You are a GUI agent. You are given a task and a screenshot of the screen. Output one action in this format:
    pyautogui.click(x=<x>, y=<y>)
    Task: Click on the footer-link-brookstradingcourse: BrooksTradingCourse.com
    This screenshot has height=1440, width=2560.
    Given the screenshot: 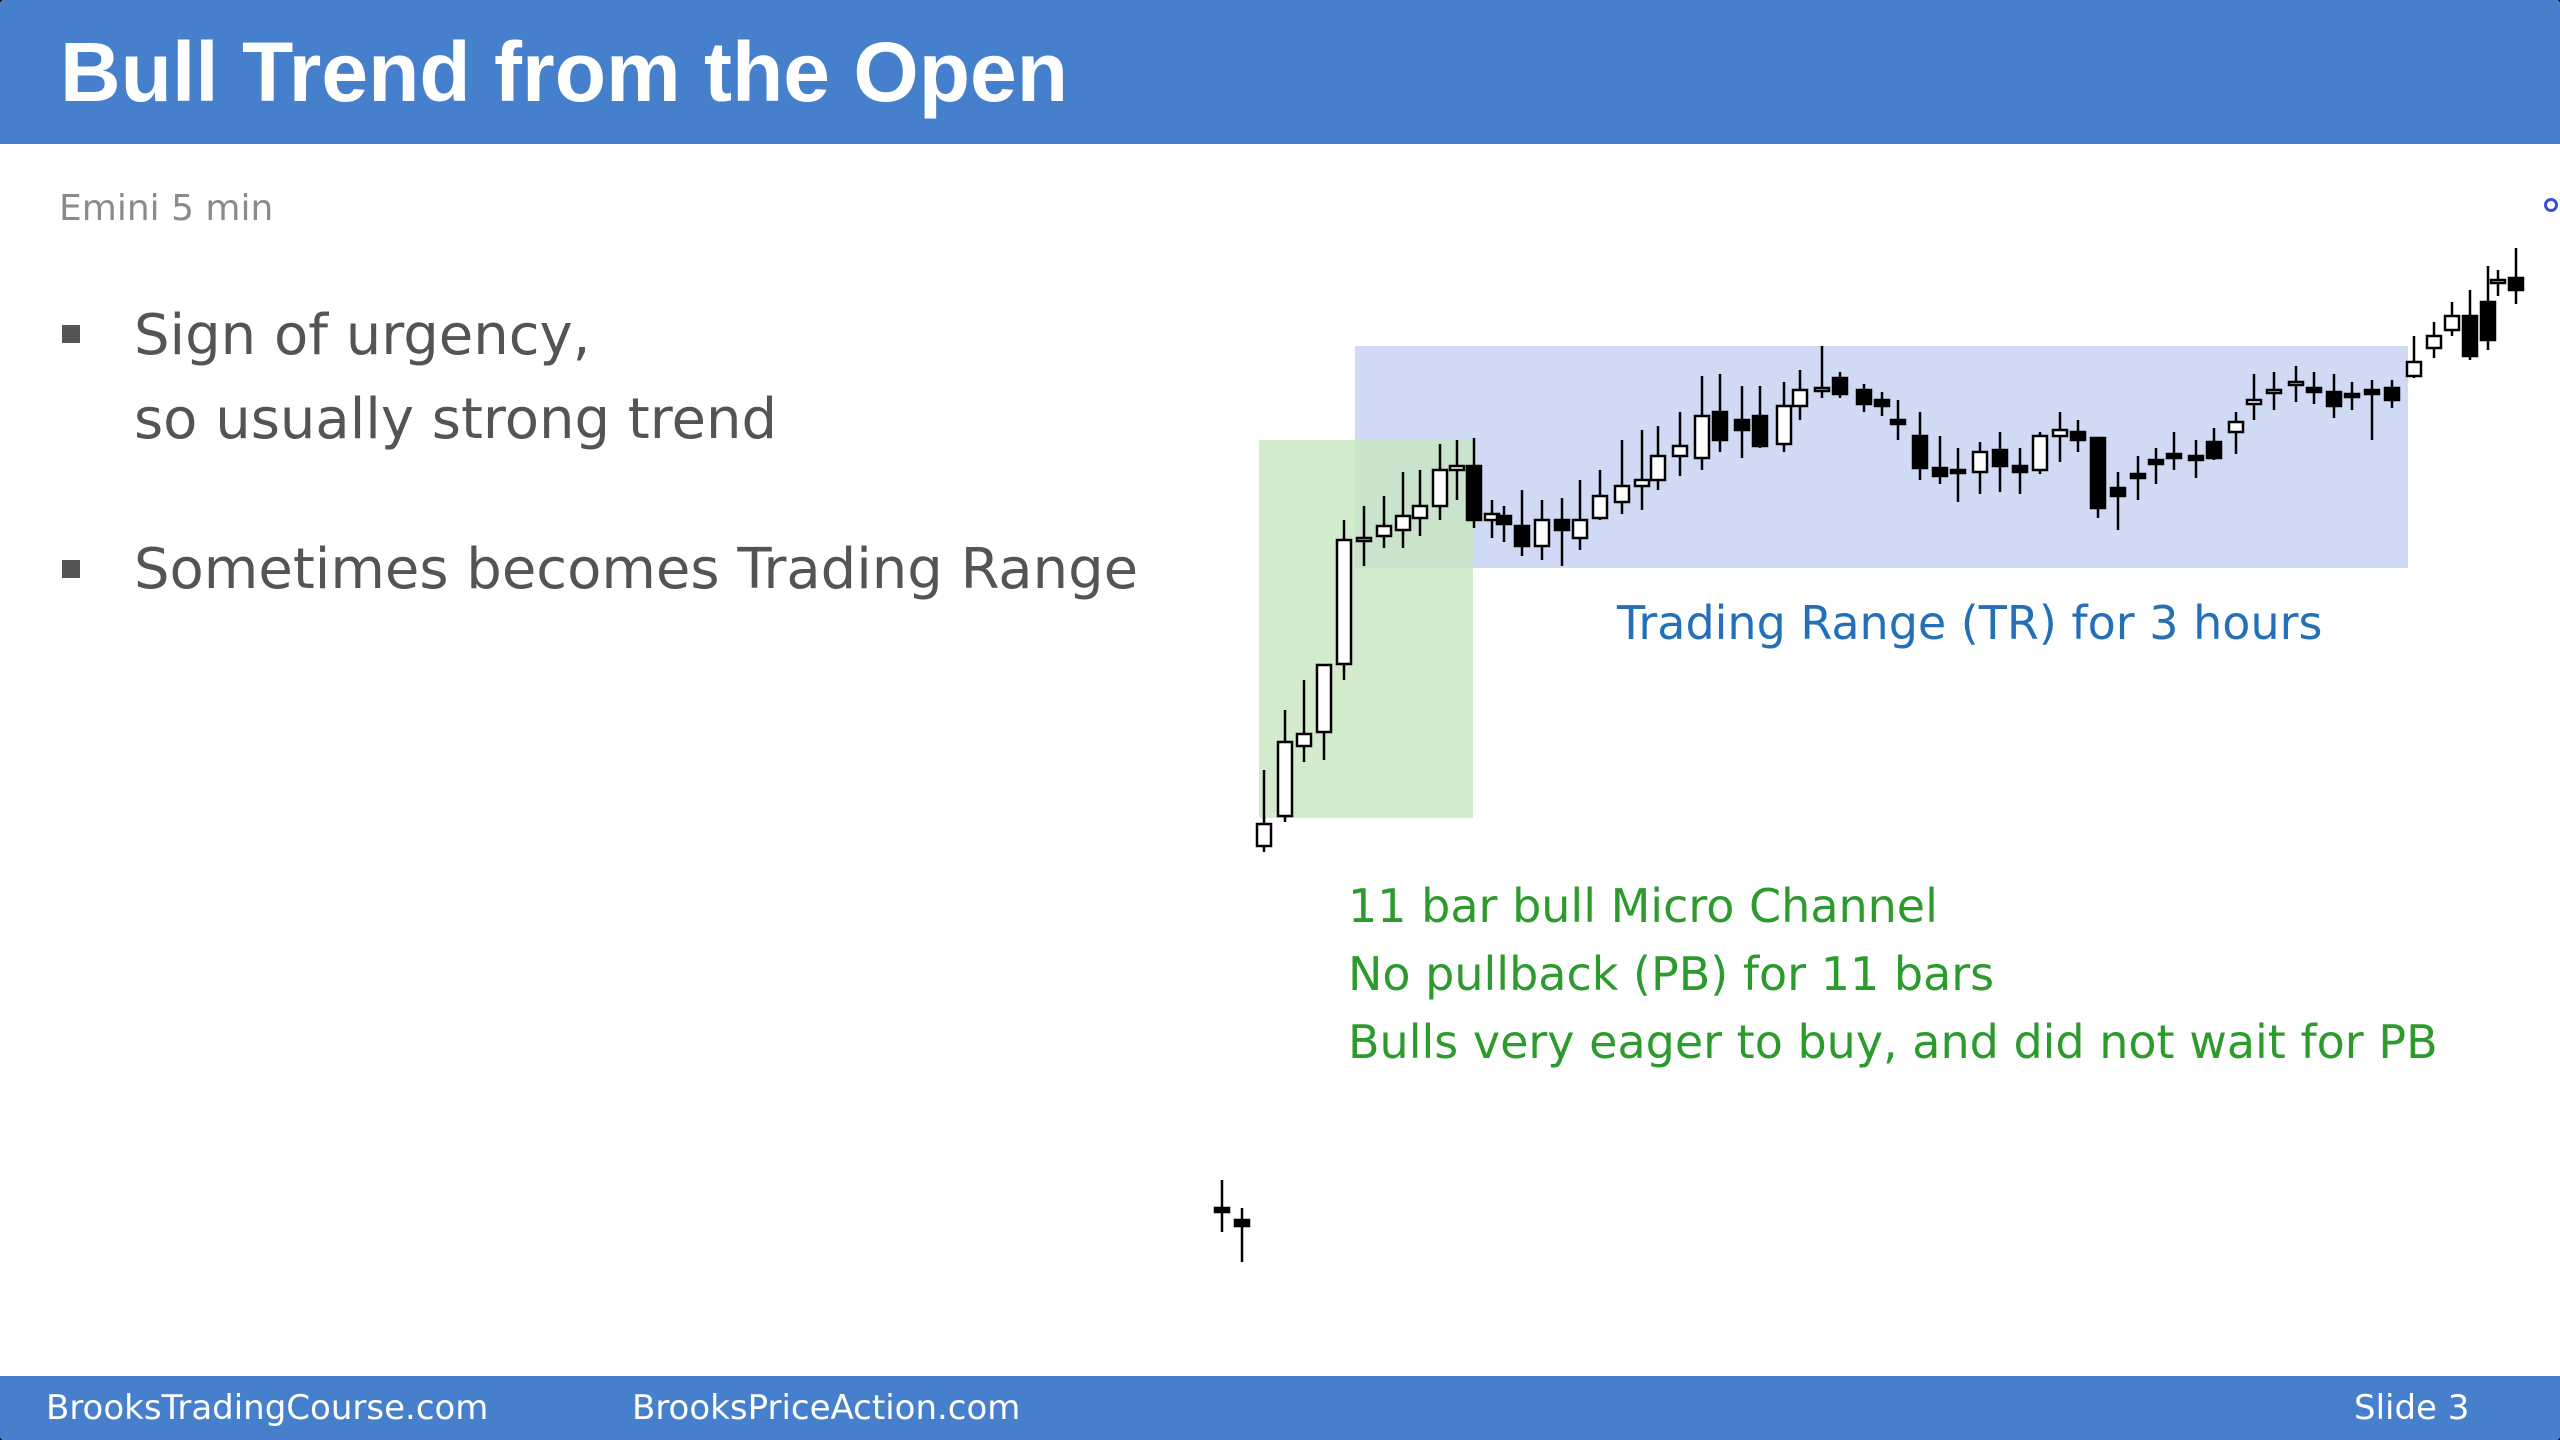 What is the action you would take?
    pyautogui.click(x=267, y=1408)
    